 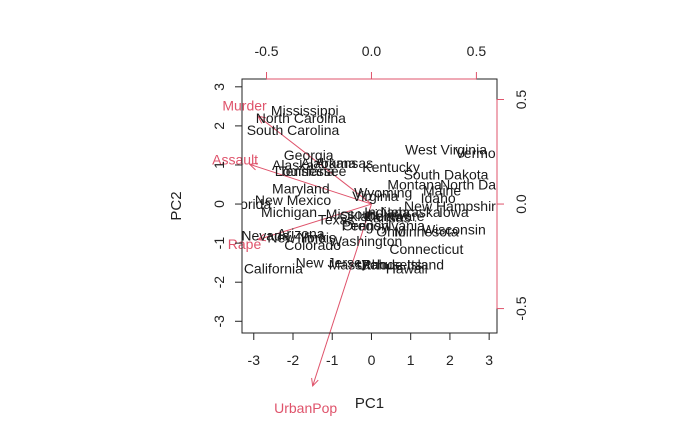 I want to click on state-label: Louisiana, so click(x=305, y=171).